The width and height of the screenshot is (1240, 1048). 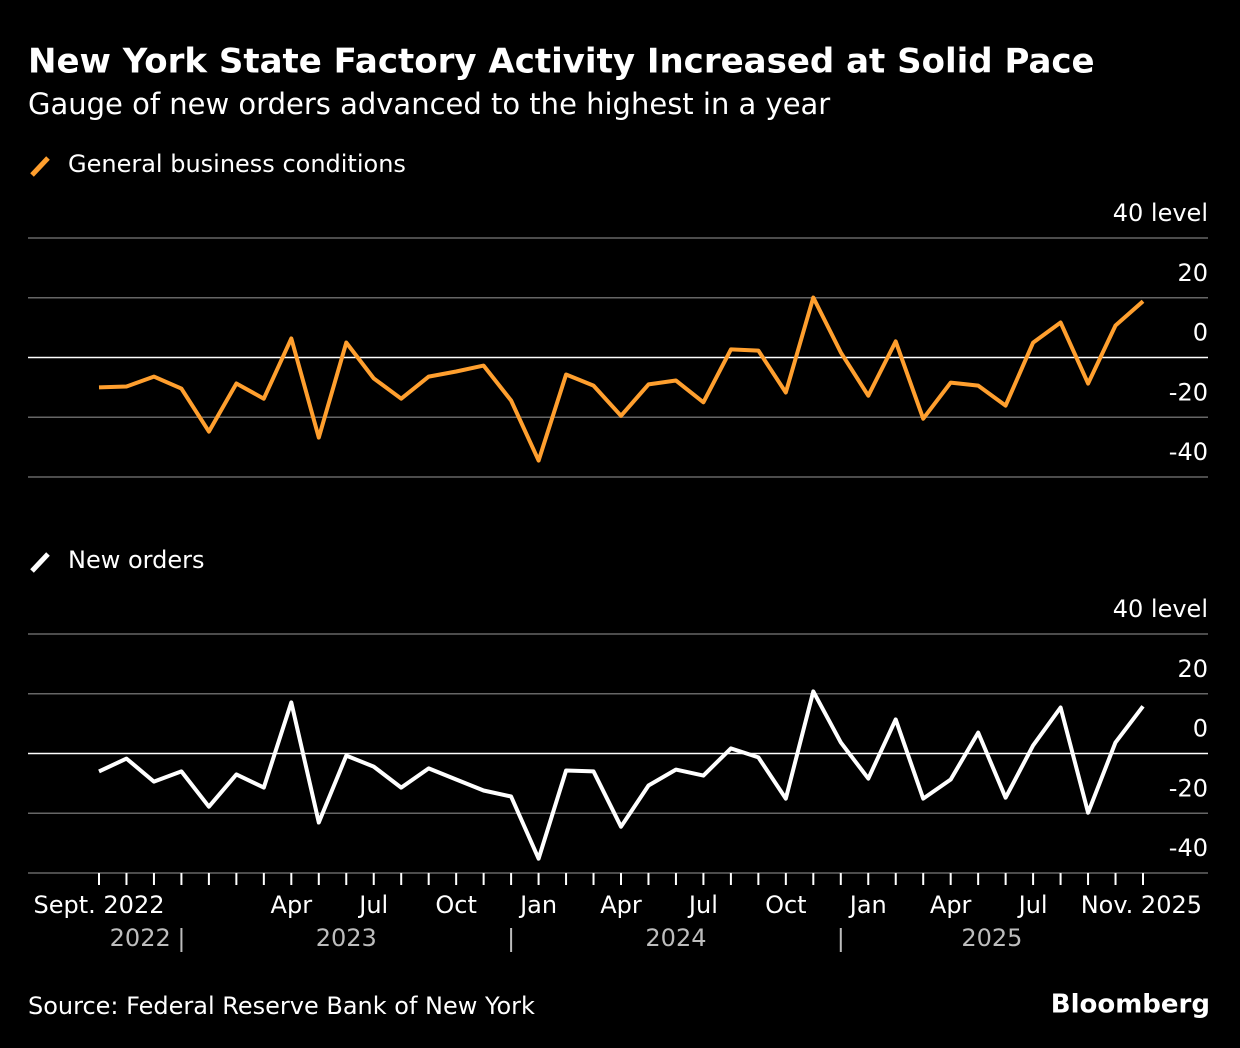 What do you see at coordinates (1130, 1005) in the screenshot?
I see `brand: Bloomberg` at bounding box center [1130, 1005].